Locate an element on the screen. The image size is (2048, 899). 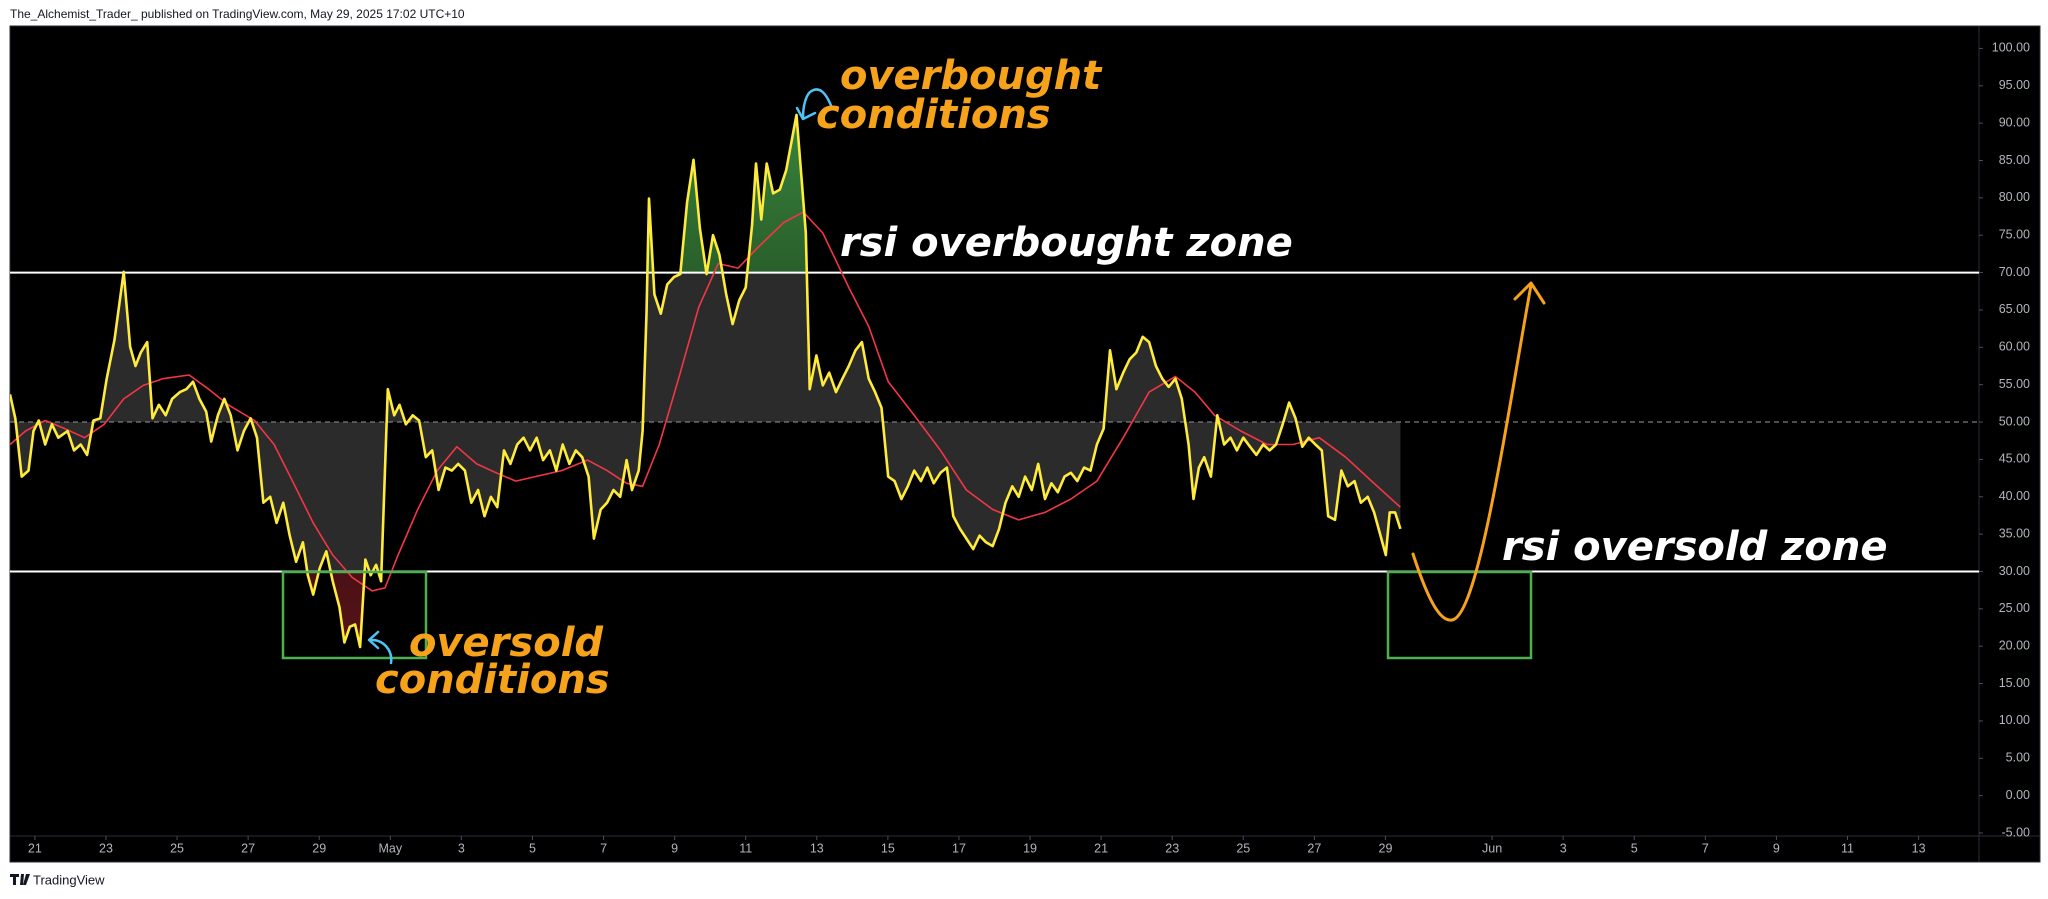
y-tick-label: 90.00 is located at coordinates (2014, 122).